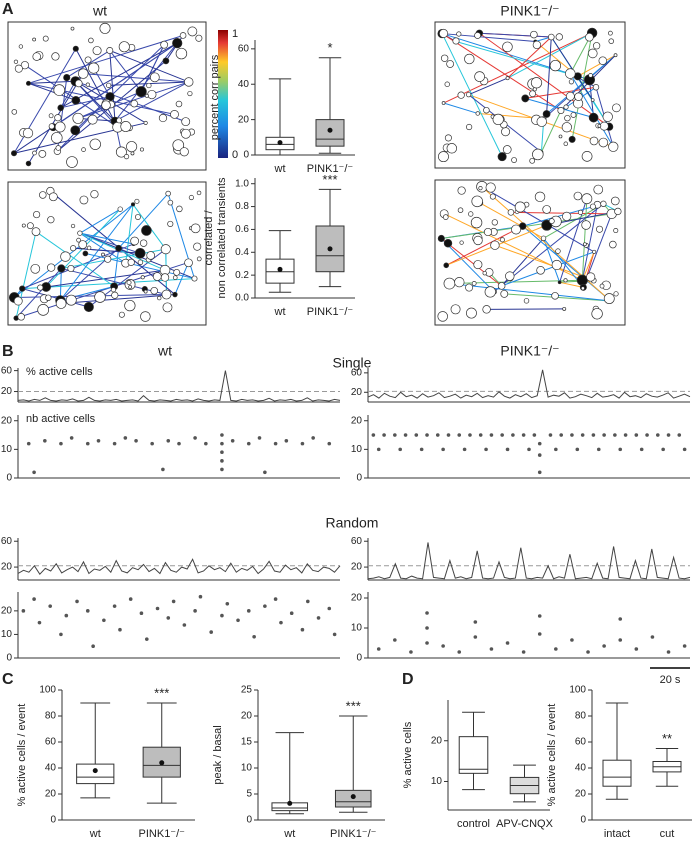 The width and height of the screenshot is (699, 850). What do you see at coordinates (667, 738) in the screenshot?
I see `significance: **` at bounding box center [667, 738].